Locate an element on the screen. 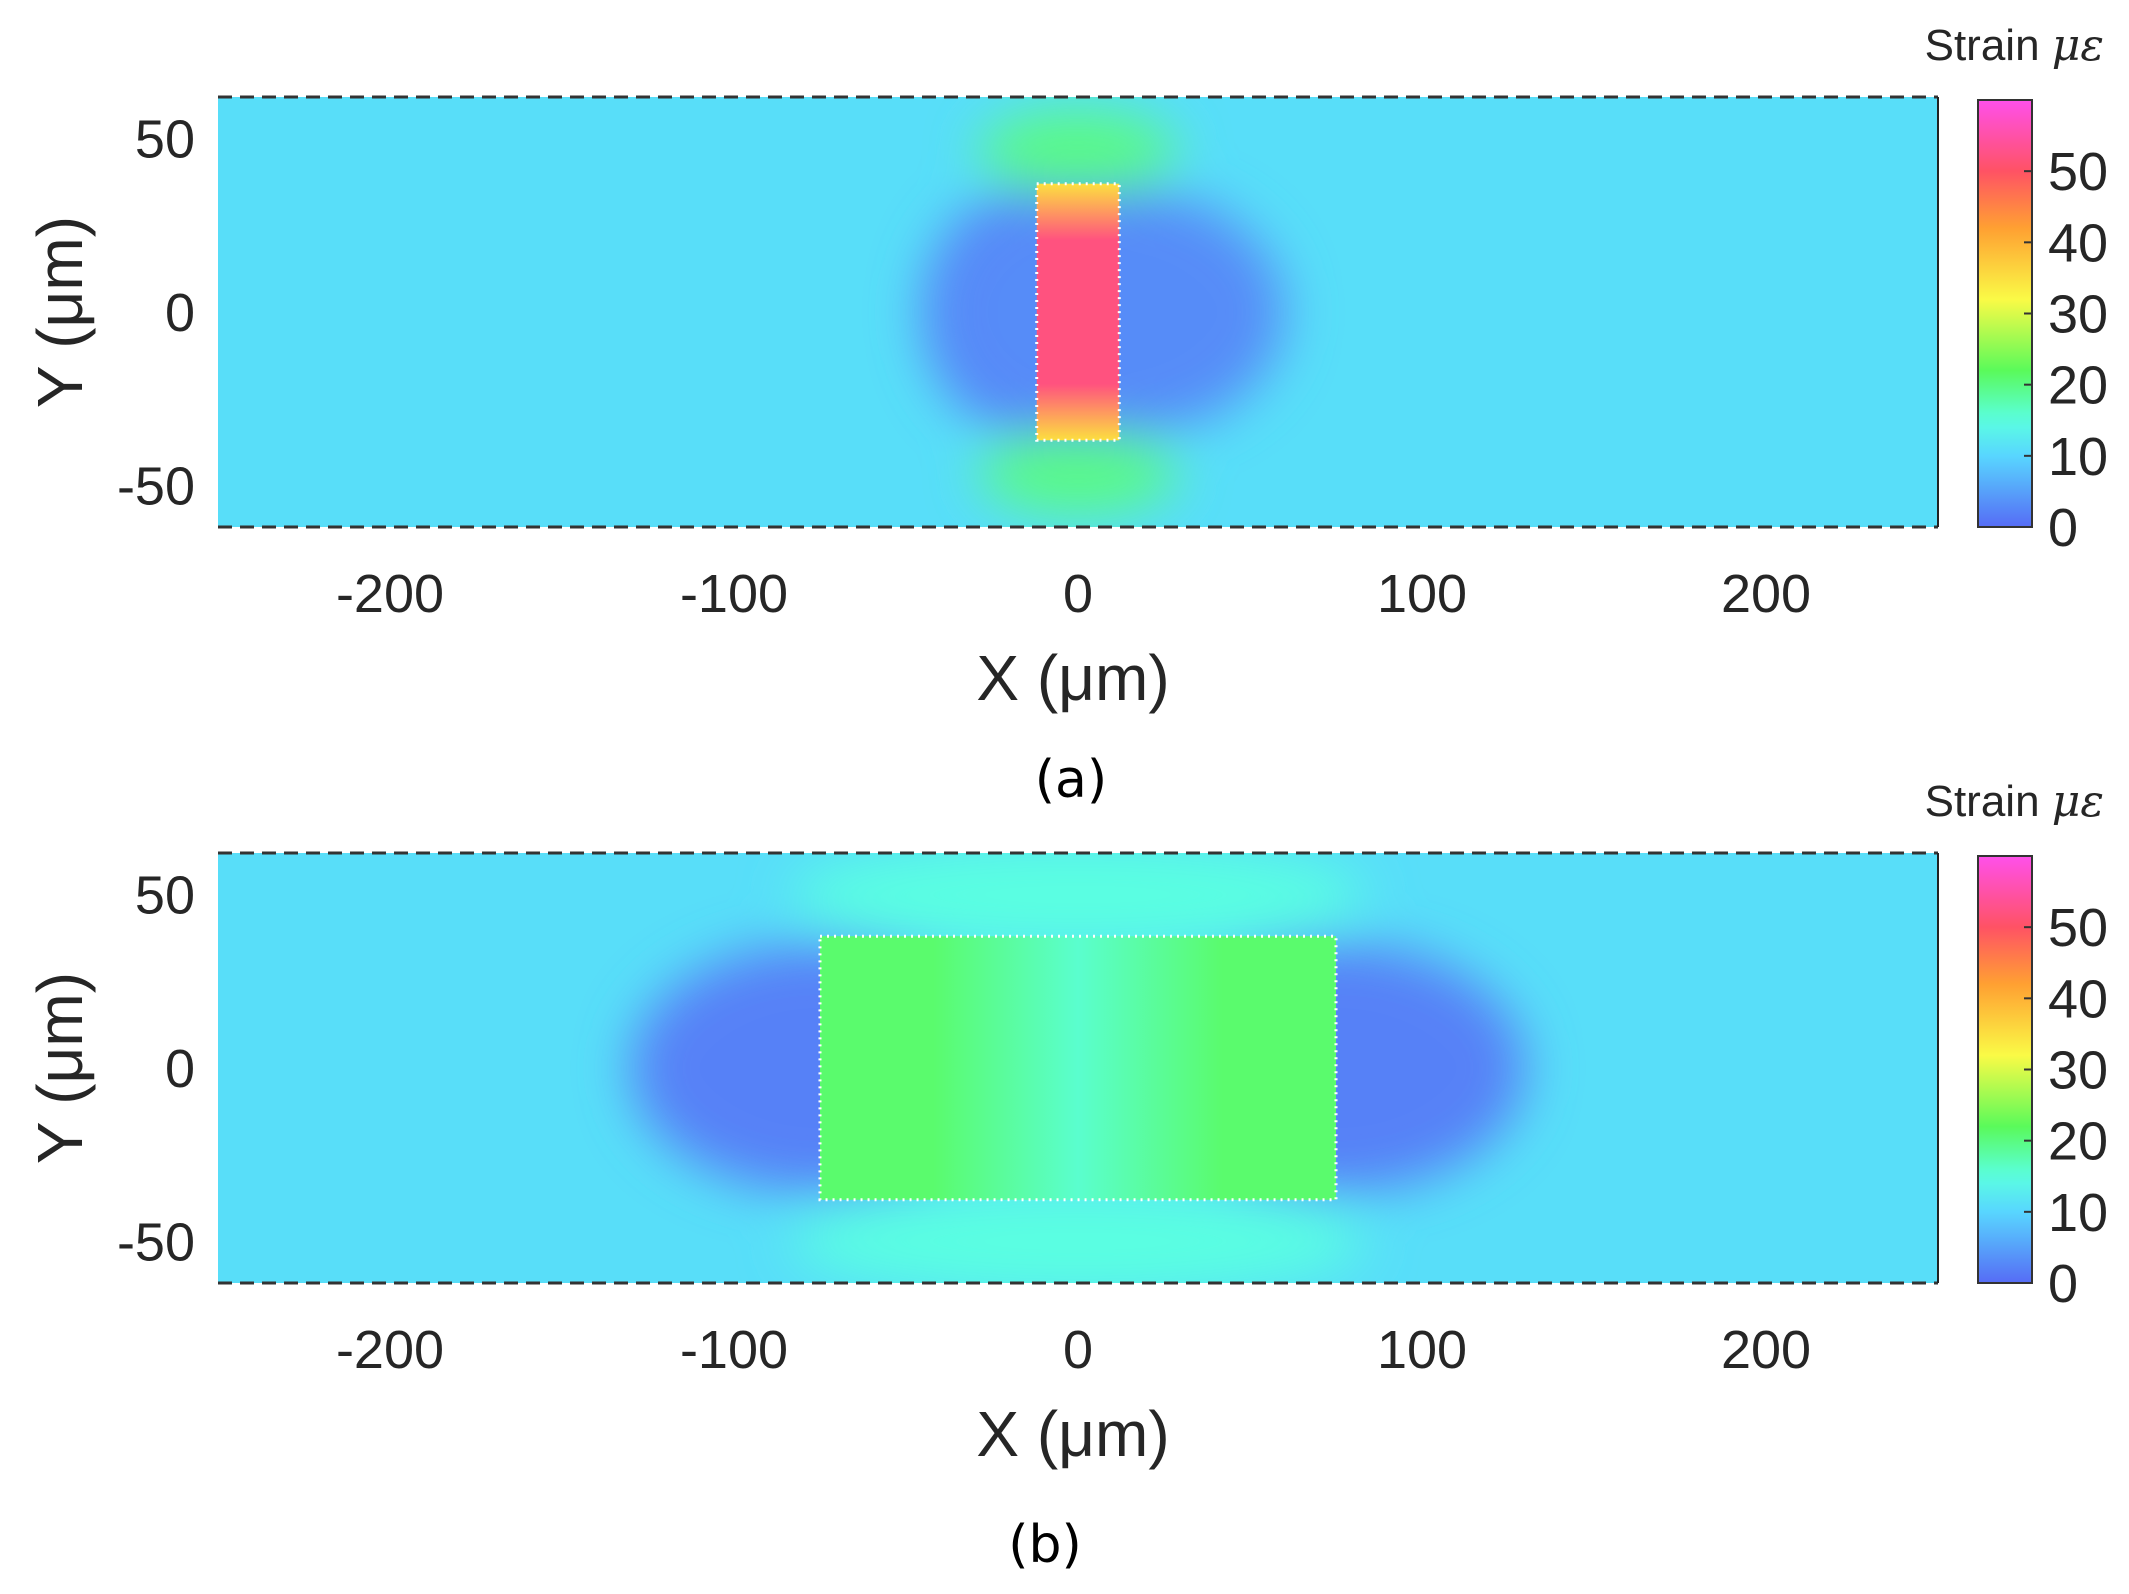 This screenshot has height=1594, width=2129. panel-caption: (b) is located at coordinates (1045, 1545).